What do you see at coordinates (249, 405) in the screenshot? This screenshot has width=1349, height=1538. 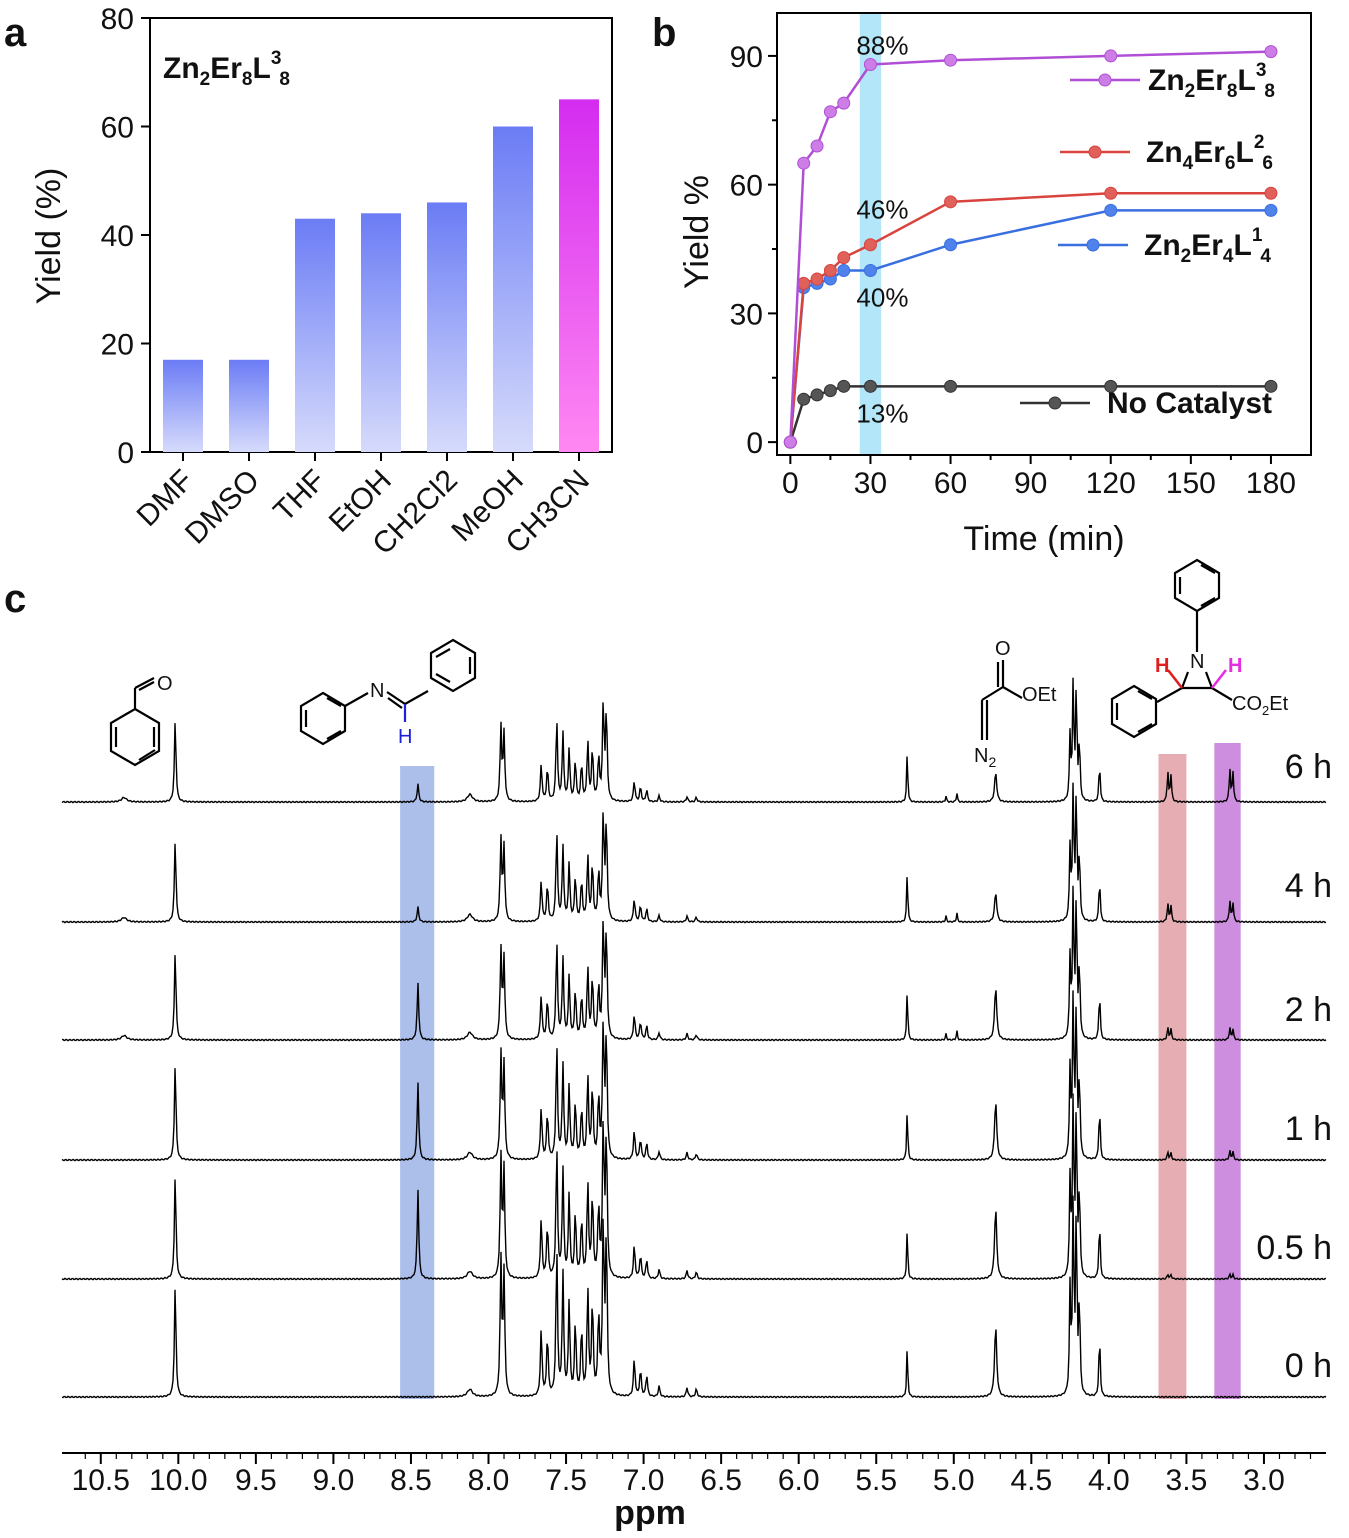 I see `bar-dmso` at bounding box center [249, 405].